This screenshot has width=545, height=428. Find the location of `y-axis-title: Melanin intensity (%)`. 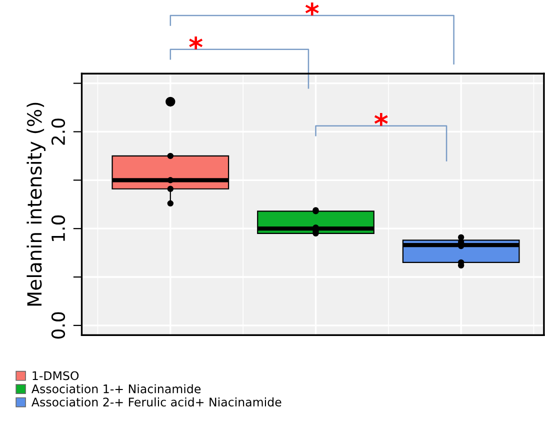

y-axis-title: Melanin intensity (%) is located at coordinates (36, 204).